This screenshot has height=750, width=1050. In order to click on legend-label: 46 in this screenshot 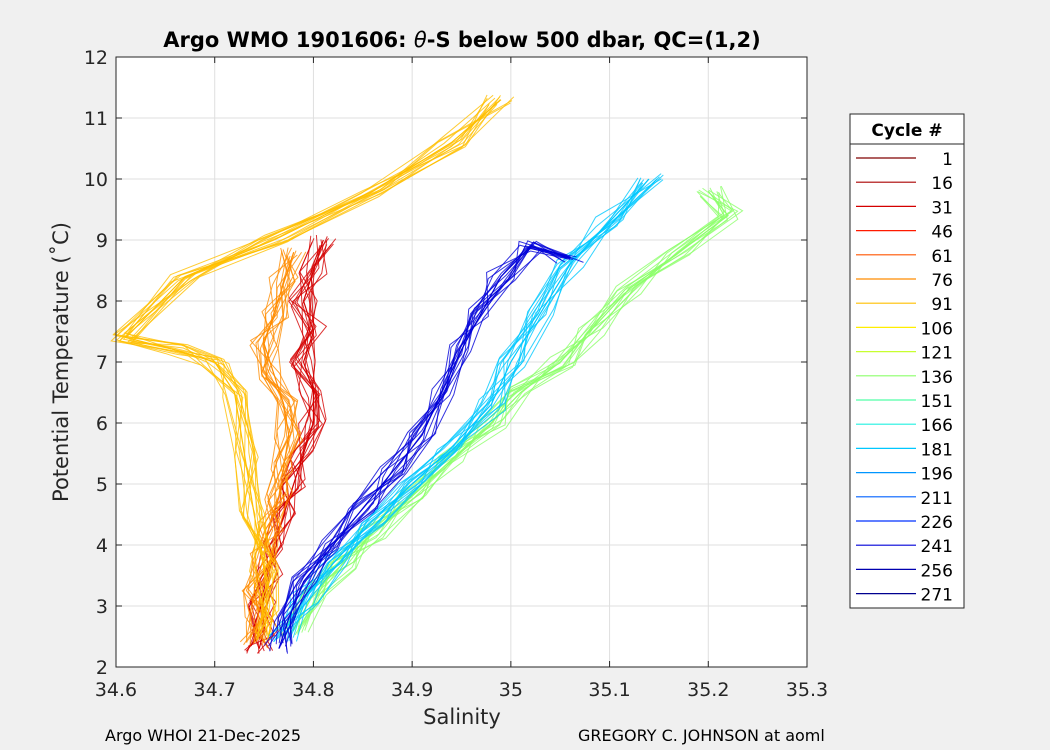, I will do `click(942, 233)`.